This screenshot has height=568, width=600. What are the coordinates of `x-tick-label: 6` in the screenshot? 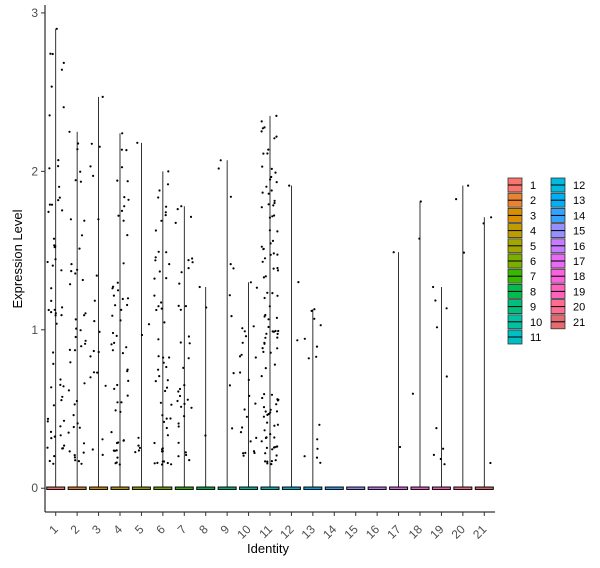 It's located at (160, 529).